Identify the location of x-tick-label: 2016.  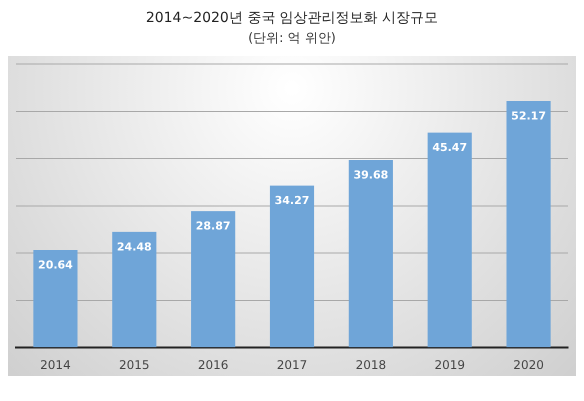
(213, 365).